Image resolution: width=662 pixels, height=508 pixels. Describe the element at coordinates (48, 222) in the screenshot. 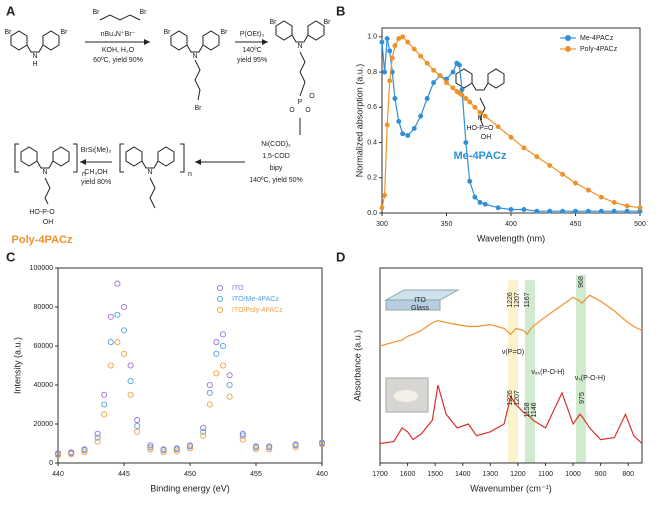

I see `scheme-text: OH` at that location.